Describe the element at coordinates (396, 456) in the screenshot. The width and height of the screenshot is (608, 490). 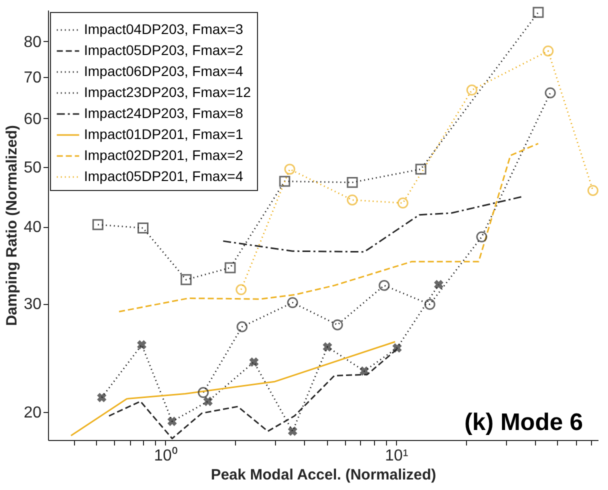
I see `x-tick-label: 10¹` at that location.